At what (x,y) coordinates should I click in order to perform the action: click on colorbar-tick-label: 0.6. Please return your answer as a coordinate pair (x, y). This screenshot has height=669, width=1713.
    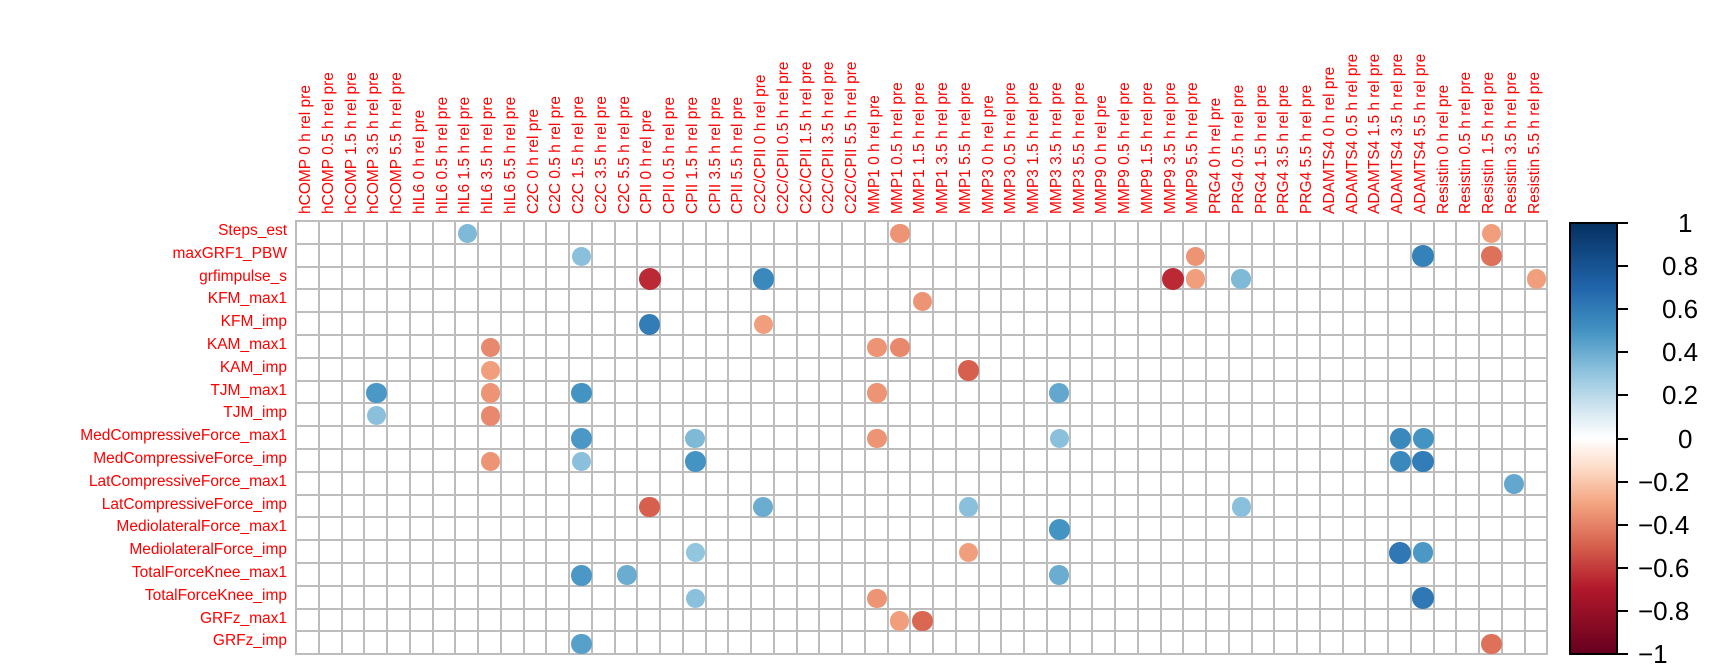
    Looking at the image, I should click on (1680, 309).